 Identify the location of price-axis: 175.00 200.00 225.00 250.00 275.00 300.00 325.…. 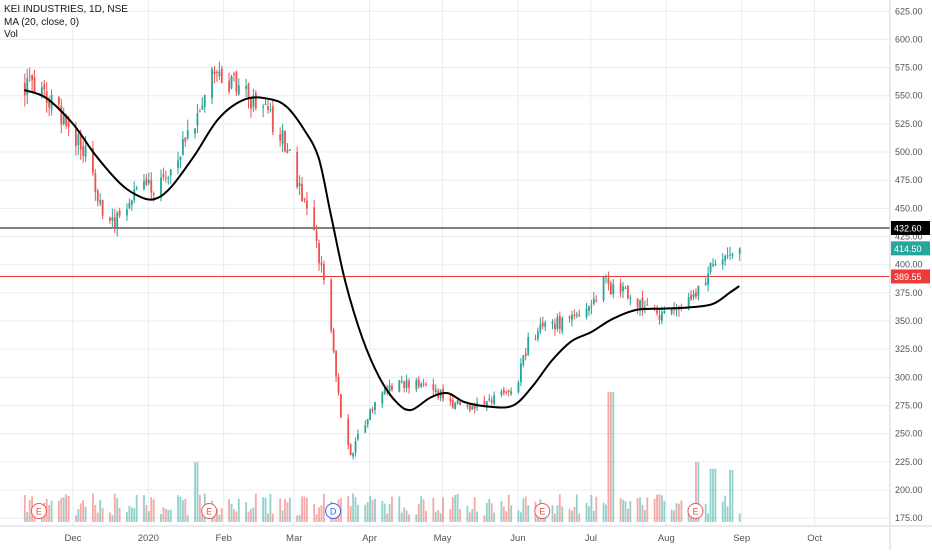
(906, 275).